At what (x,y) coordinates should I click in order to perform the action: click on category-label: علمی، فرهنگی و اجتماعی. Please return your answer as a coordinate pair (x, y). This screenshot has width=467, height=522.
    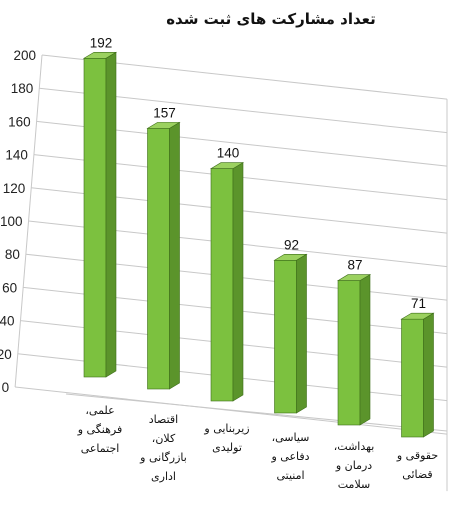
    Looking at the image, I should click on (100, 429).